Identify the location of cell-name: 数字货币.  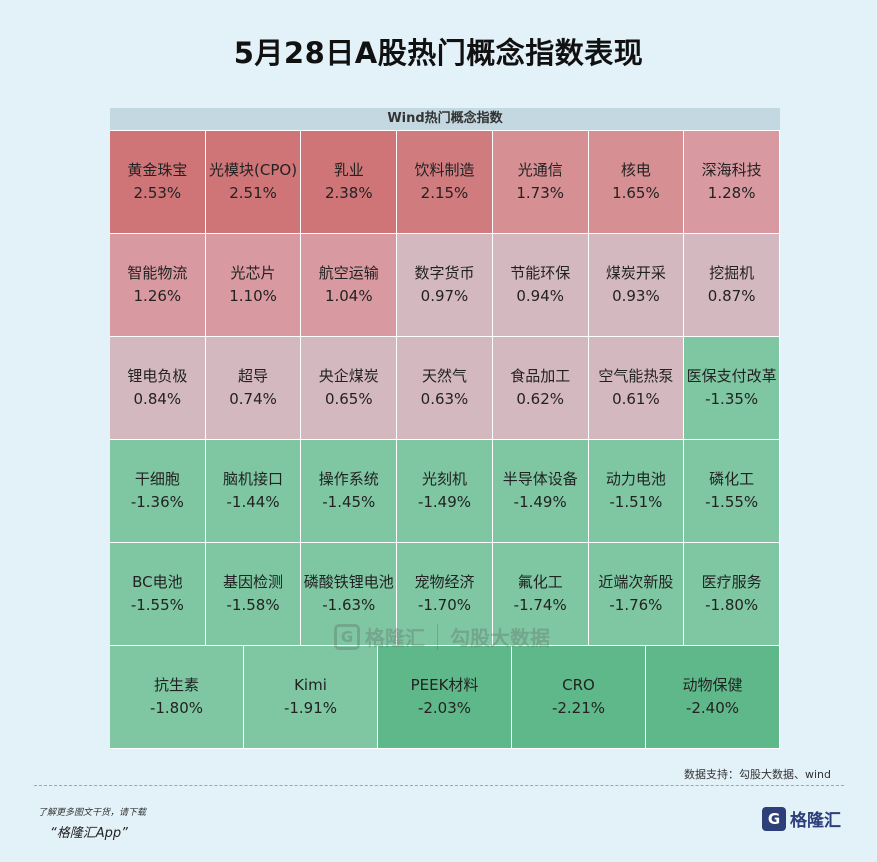
(444, 273).